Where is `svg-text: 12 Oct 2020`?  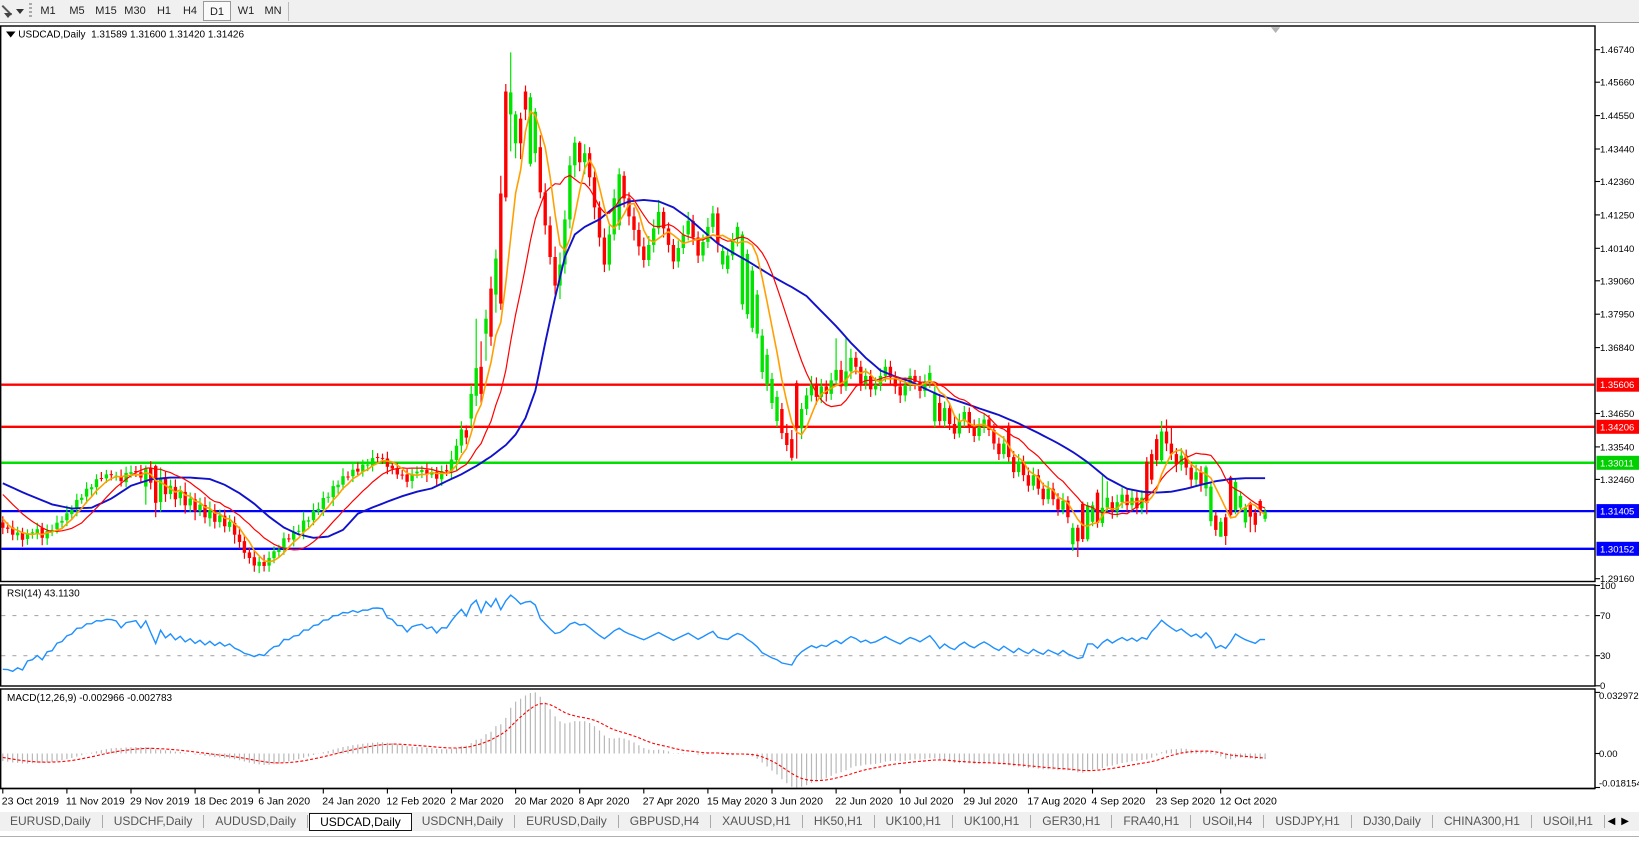 svg-text: 12 Oct 2020 is located at coordinates (1248, 802).